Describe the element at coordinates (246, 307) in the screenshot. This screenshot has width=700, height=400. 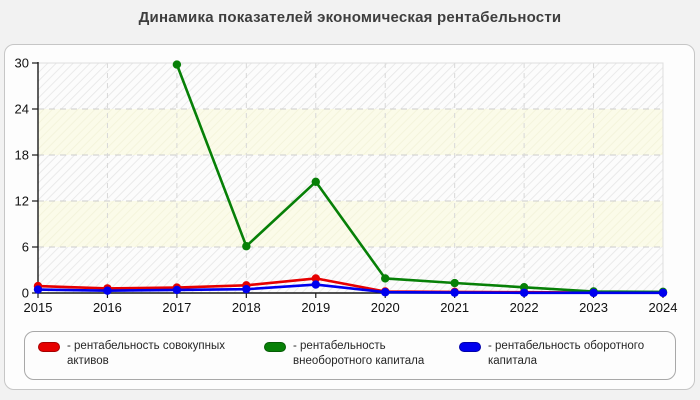
I see `x-tick-label: 2018` at that location.